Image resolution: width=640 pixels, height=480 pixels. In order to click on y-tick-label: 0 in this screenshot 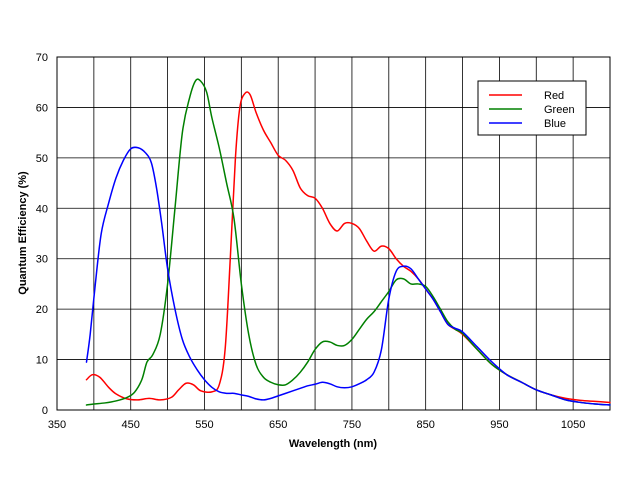, I will do `click(45, 411)`.